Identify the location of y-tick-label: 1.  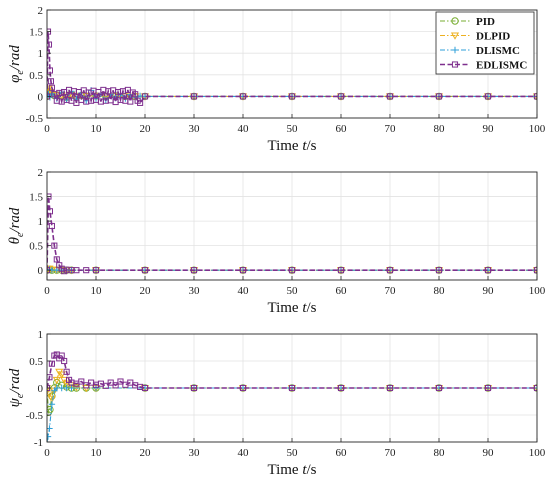
(41, 54).